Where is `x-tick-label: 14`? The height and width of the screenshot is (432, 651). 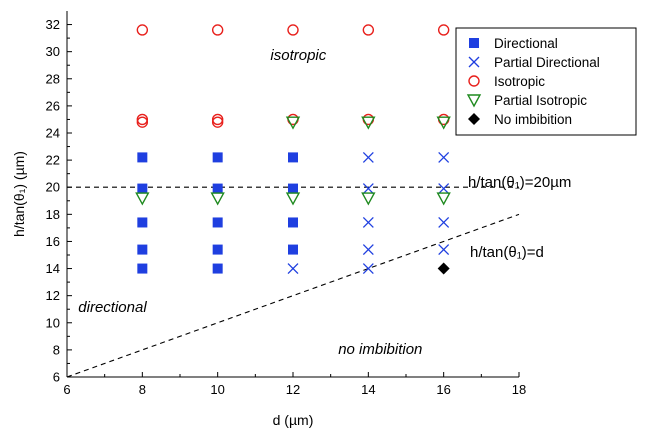 x-tick-label: 14 is located at coordinates (368, 389).